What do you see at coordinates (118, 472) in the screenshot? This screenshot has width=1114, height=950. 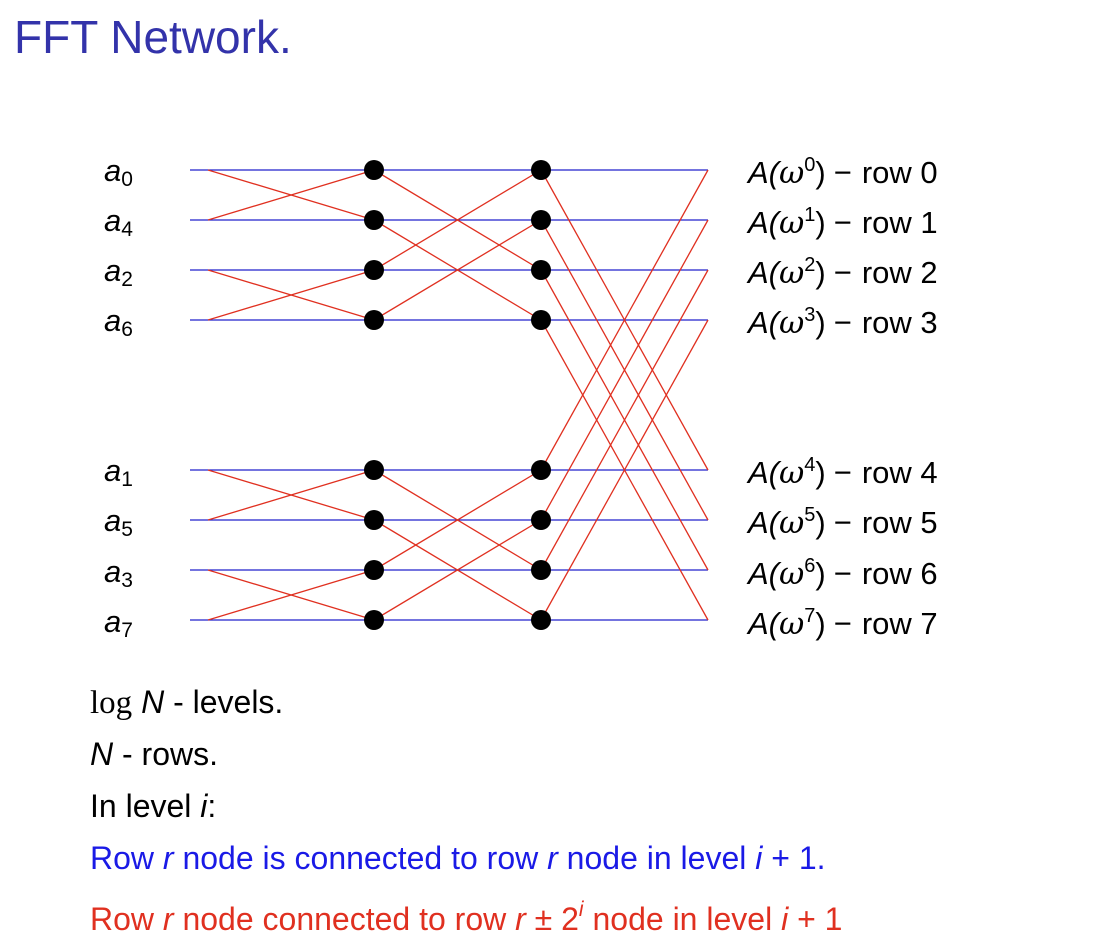 I see `input-label-a1: a1` at bounding box center [118, 472].